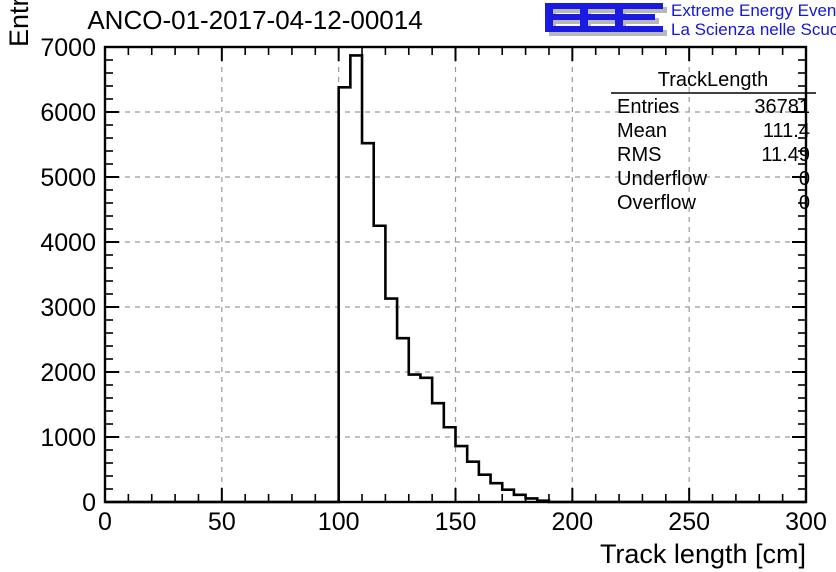 The width and height of the screenshot is (836, 572). I want to click on x-tick-labels: 0 50 100 150 200 250 300, so click(462, 522).